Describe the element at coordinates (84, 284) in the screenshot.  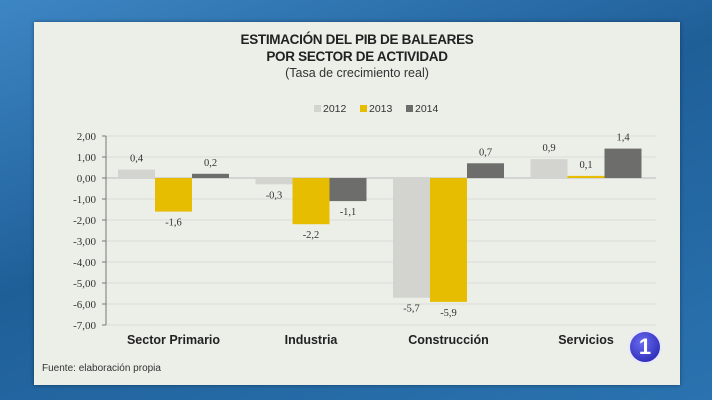
I see `y-tick-label: -5,00` at that location.